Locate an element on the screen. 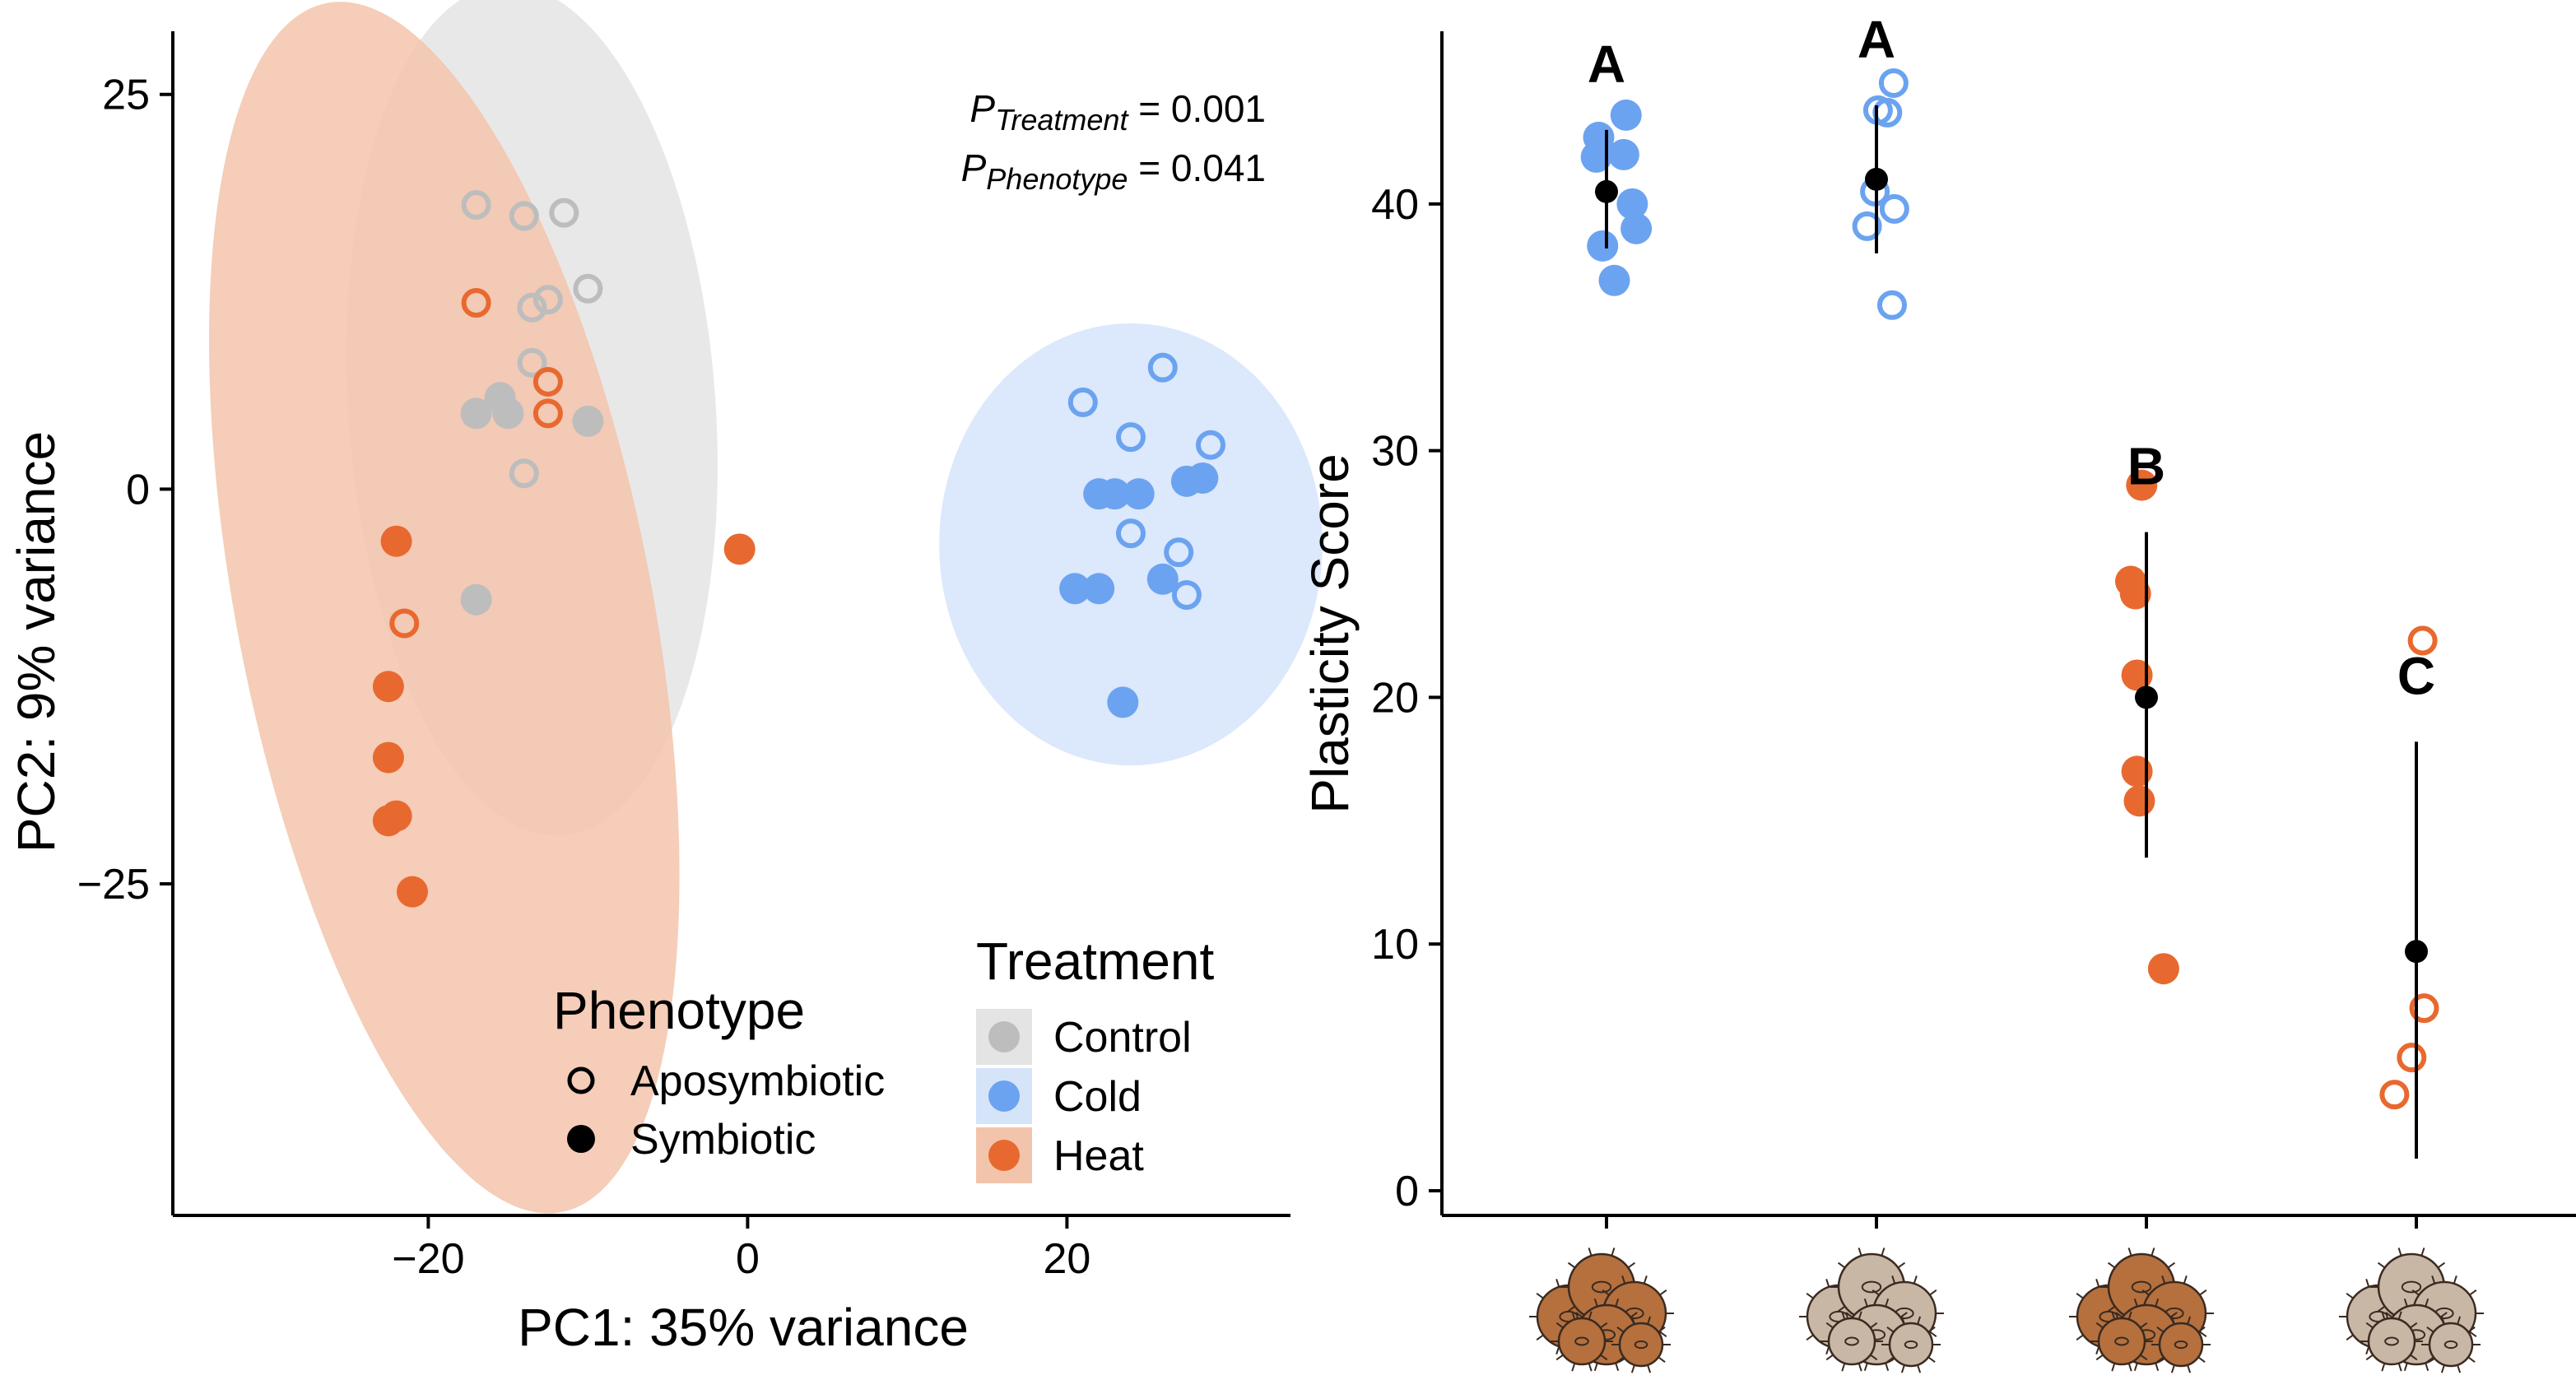 Image resolution: width=2576 pixels, height=1380 pixels. p-phenotype-symbol: P is located at coordinates (974, 167).